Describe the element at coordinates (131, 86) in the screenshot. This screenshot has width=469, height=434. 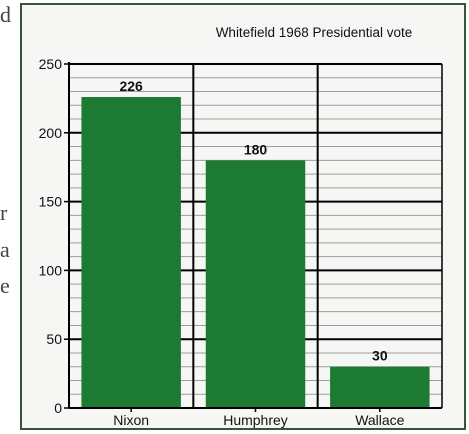
I see `value-label: 226` at that location.